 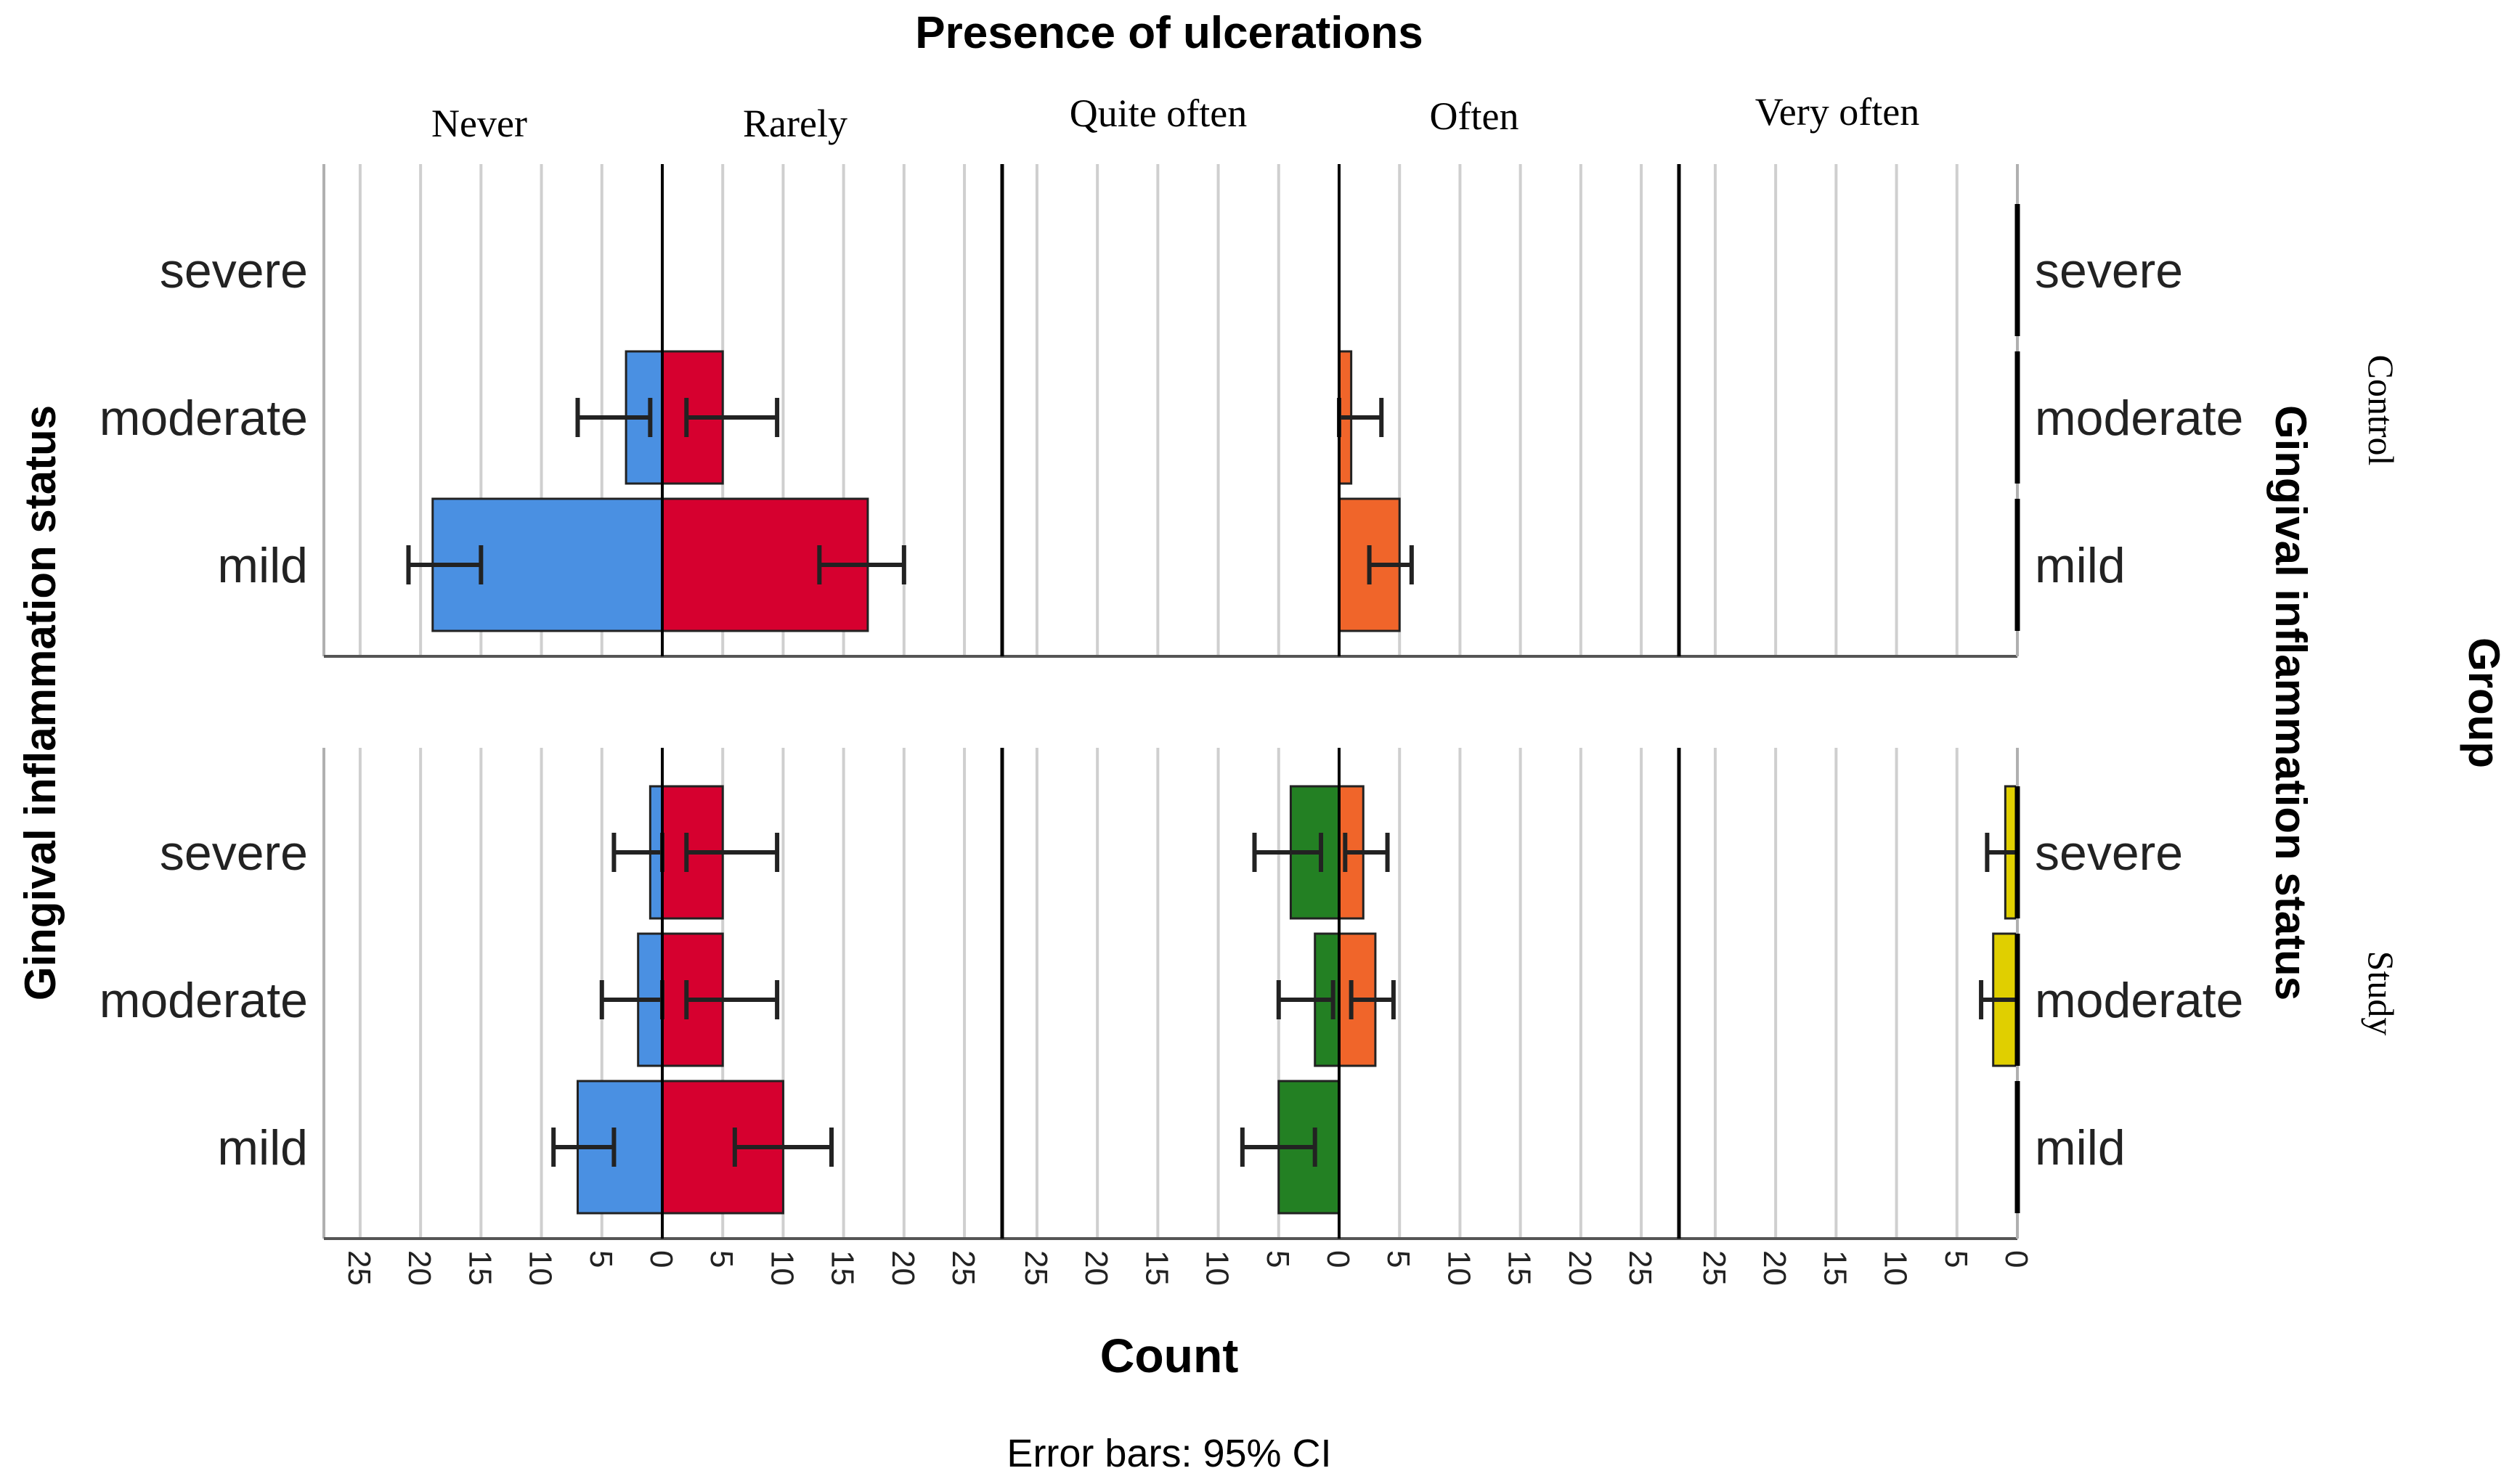 What do you see at coordinates (1474, 116) in the screenshot?
I see `column-label-often: Often` at bounding box center [1474, 116].